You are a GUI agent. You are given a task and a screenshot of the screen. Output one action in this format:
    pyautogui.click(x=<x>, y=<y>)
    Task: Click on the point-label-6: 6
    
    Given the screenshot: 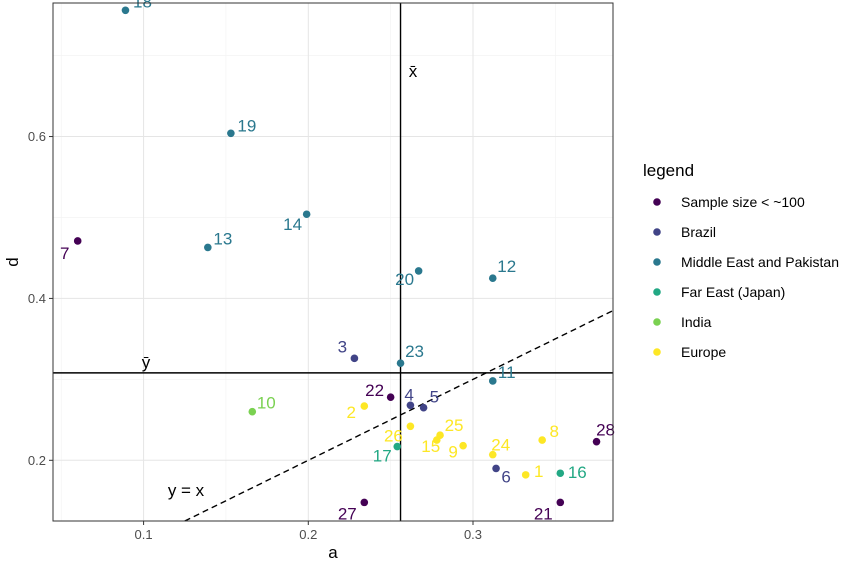 What is the action you would take?
    pyautogui.click(x=505, y=476)
    